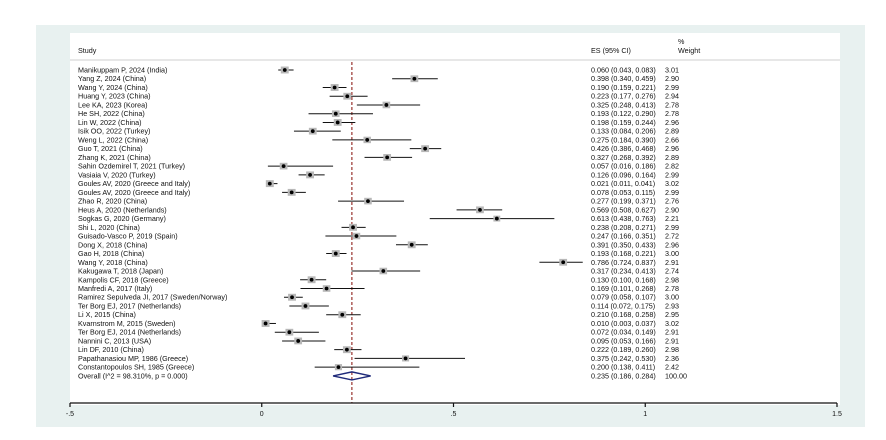  Describe the element at coordinates (129, 305) in the screenshot. I see `study-label: Ter Borg EJ, 2017 (Netherlands)` at that location.